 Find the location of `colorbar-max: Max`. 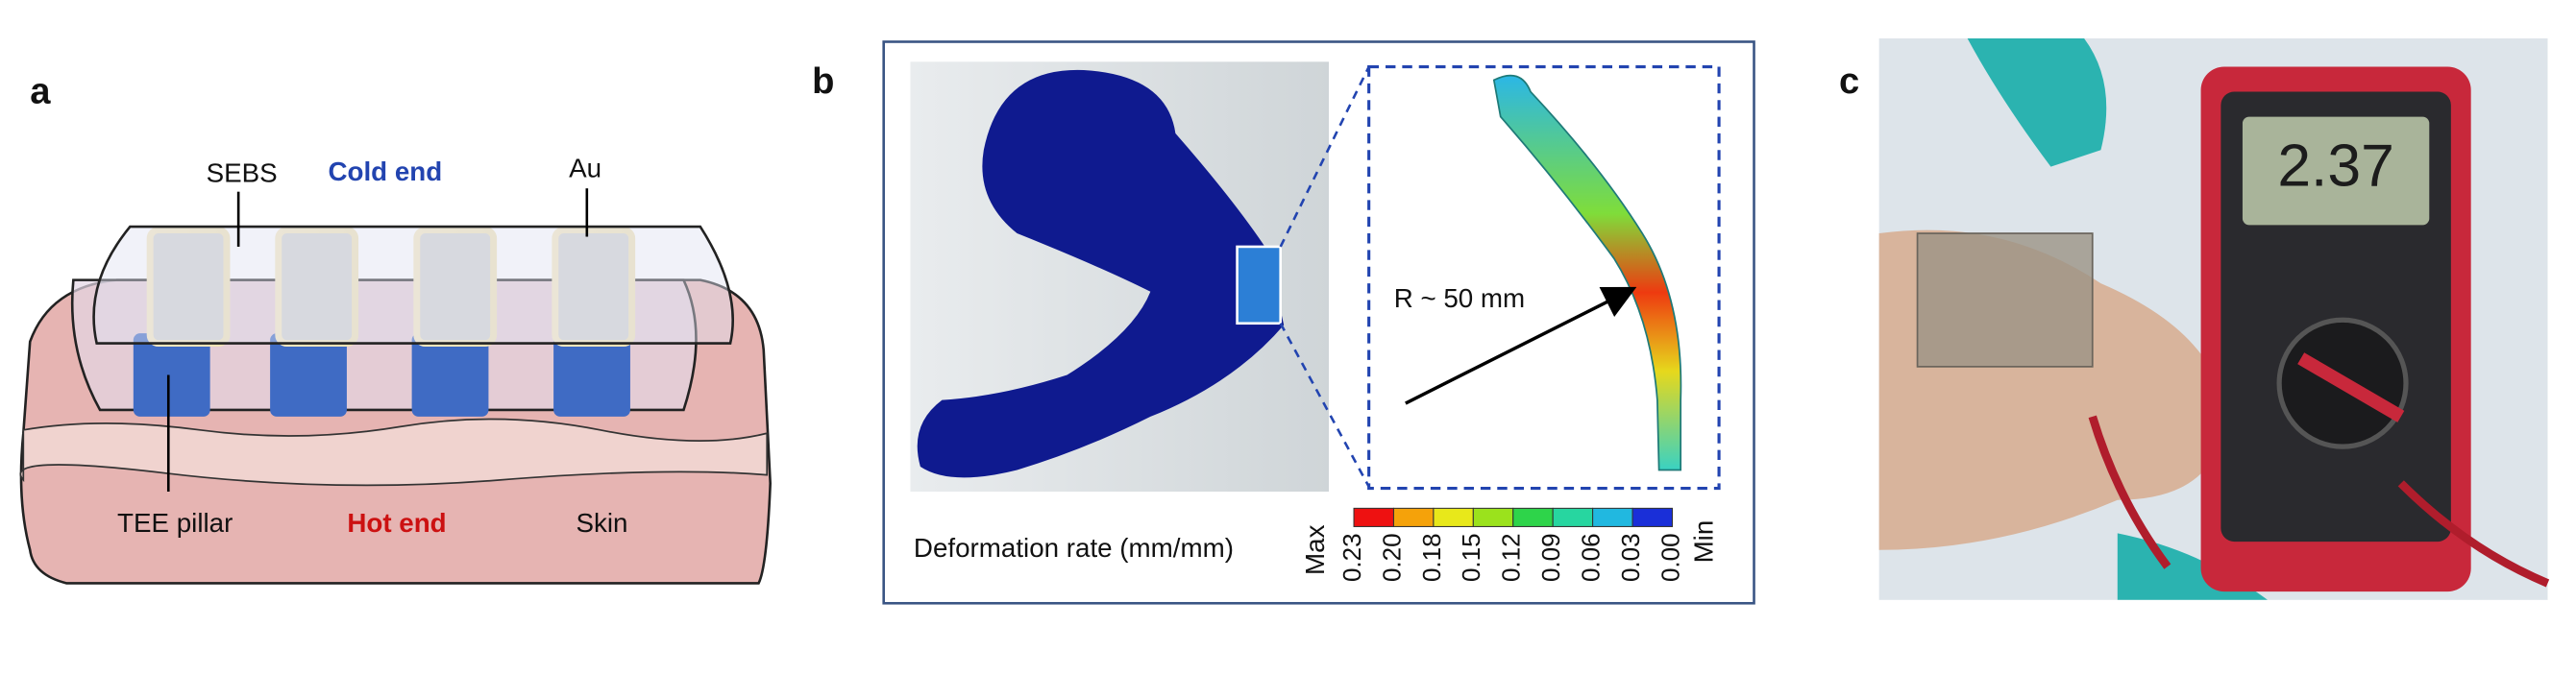

colorbar-max: Max is located at coordinates (1315, 549).